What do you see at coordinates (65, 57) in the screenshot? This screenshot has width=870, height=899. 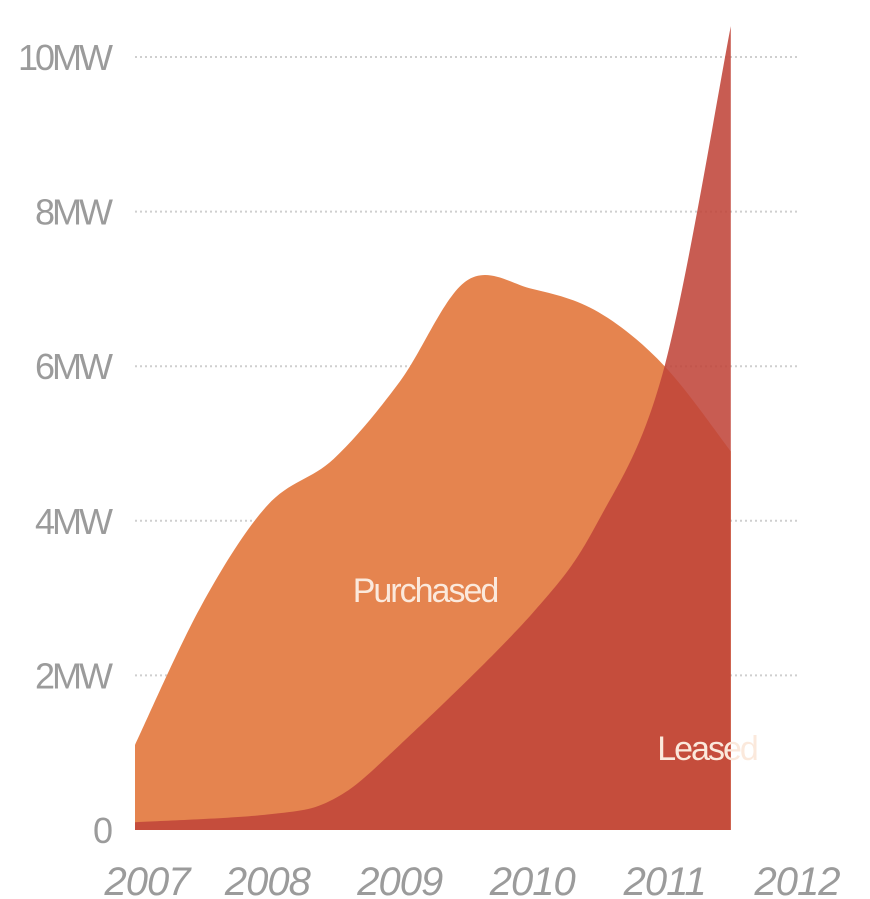 I see `y-tick-label: 10MW` at bounding box center [65, 57].